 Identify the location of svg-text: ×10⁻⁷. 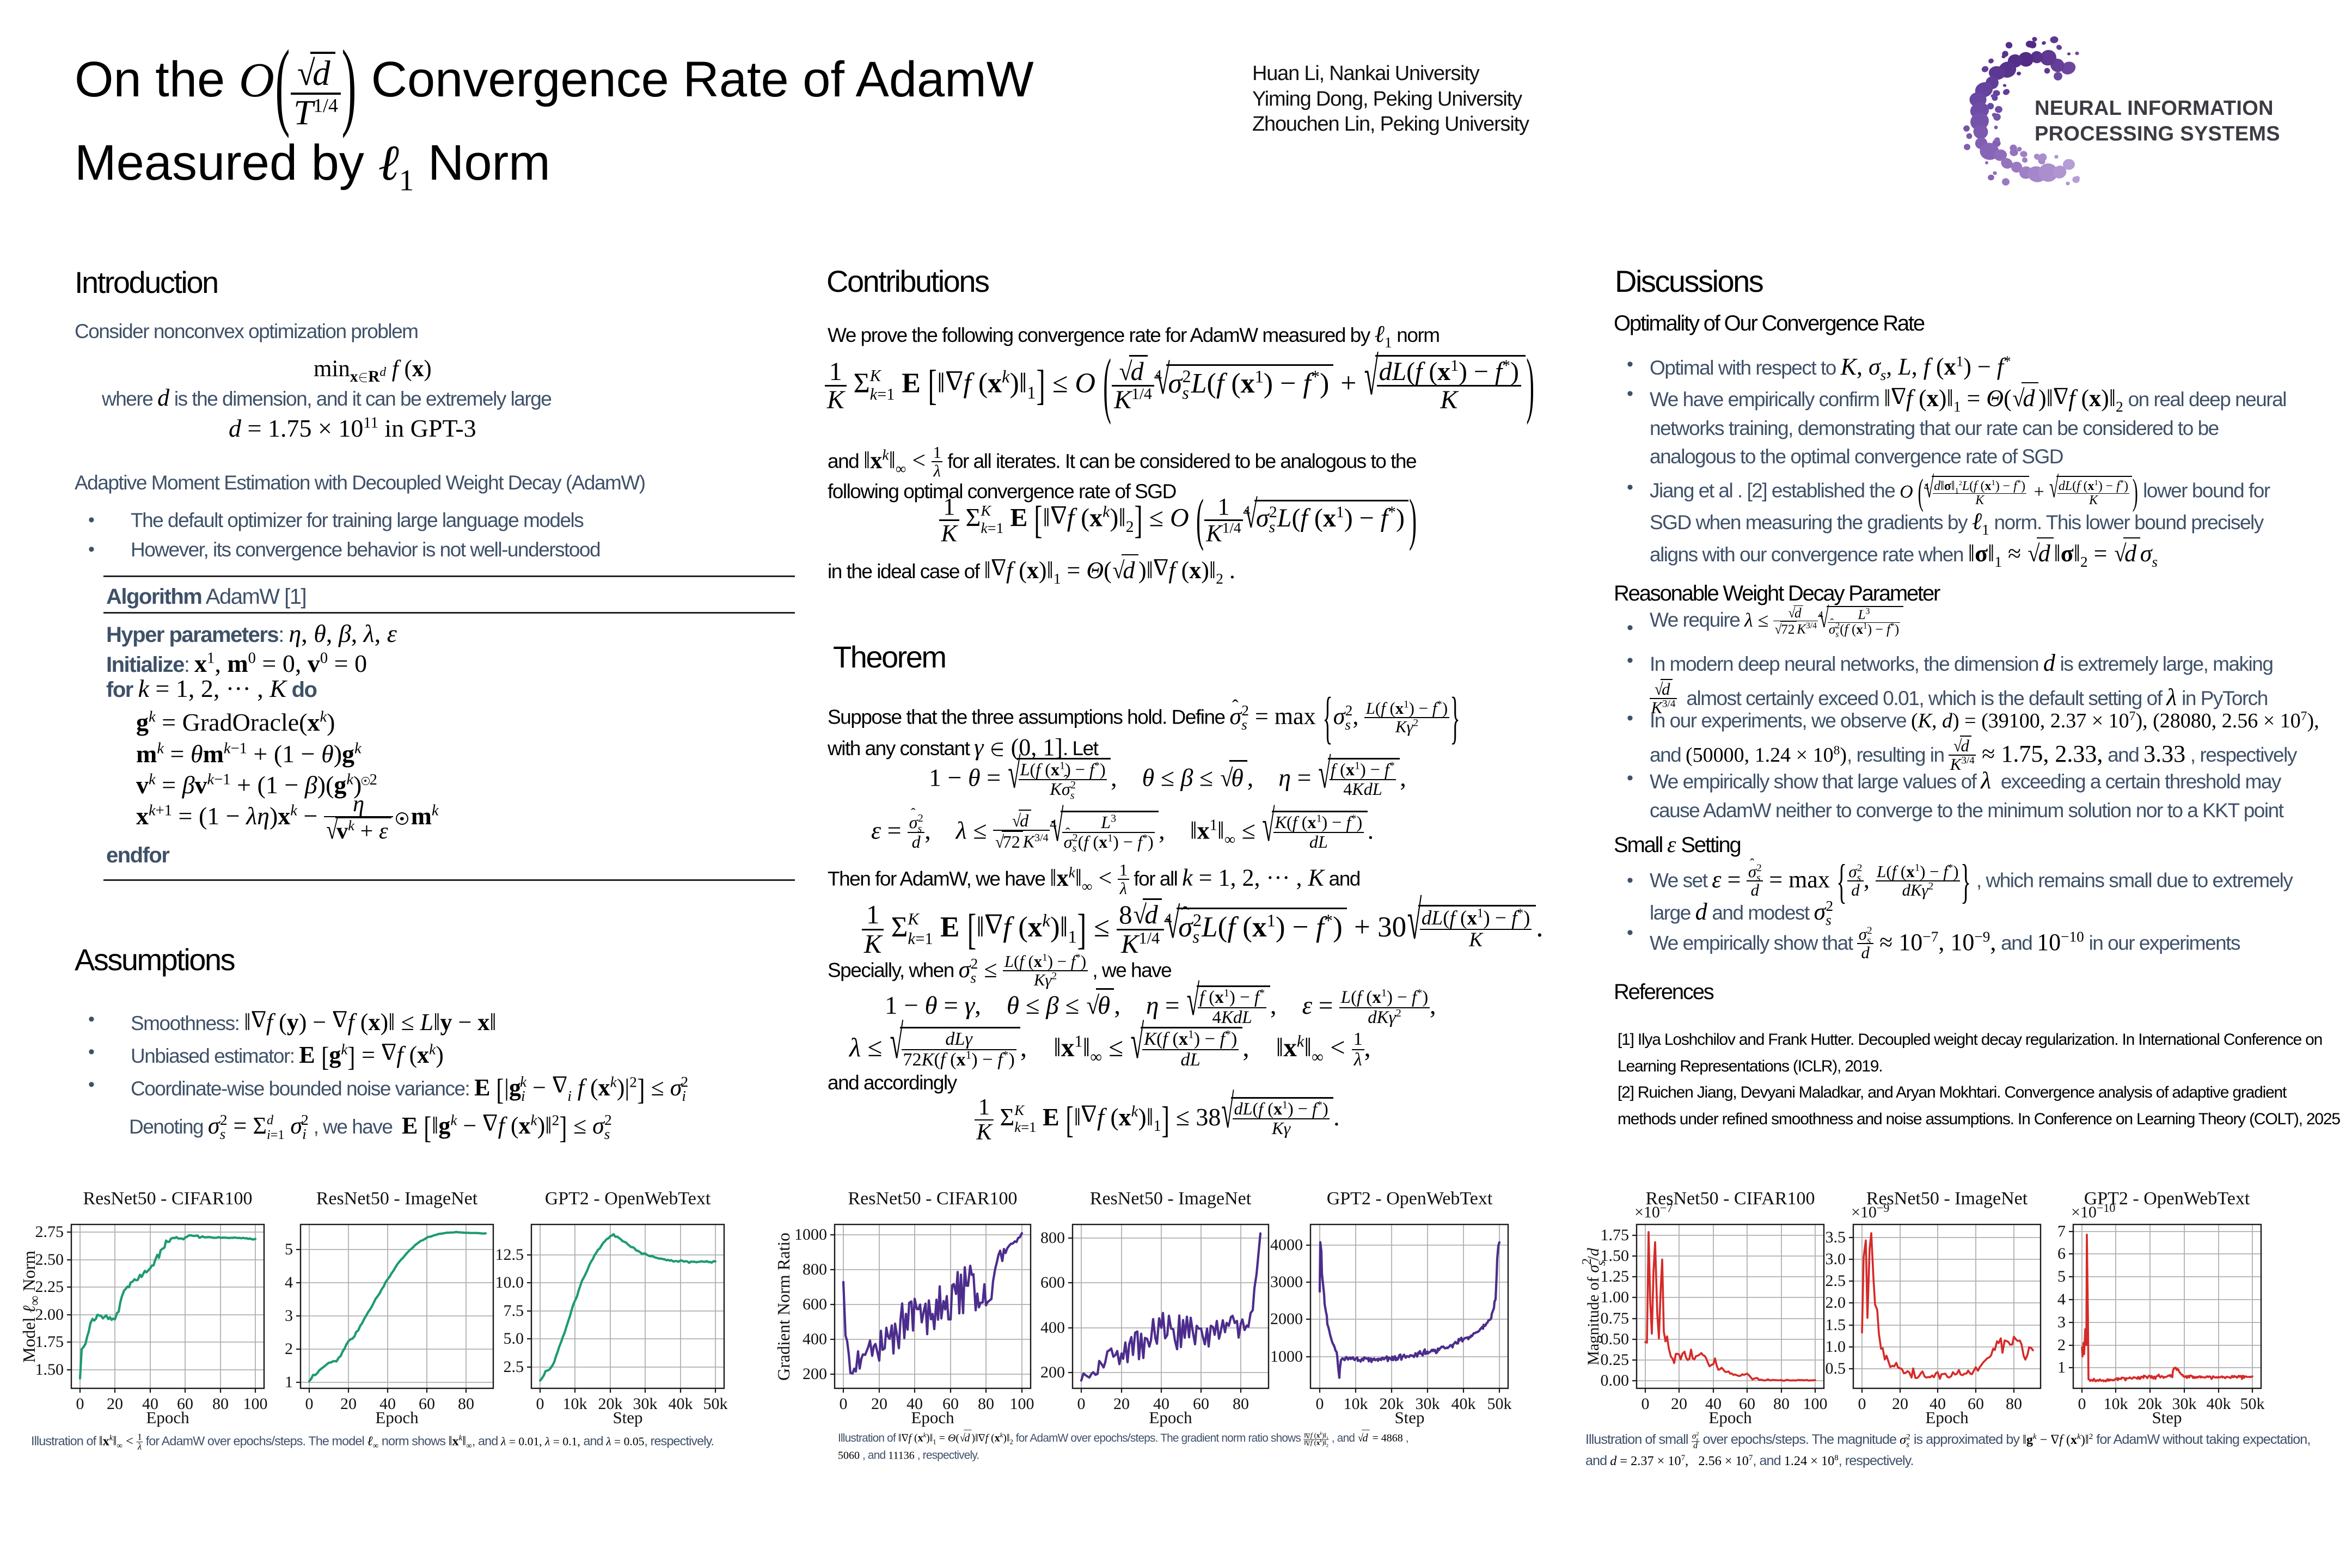
(1653, 1211).